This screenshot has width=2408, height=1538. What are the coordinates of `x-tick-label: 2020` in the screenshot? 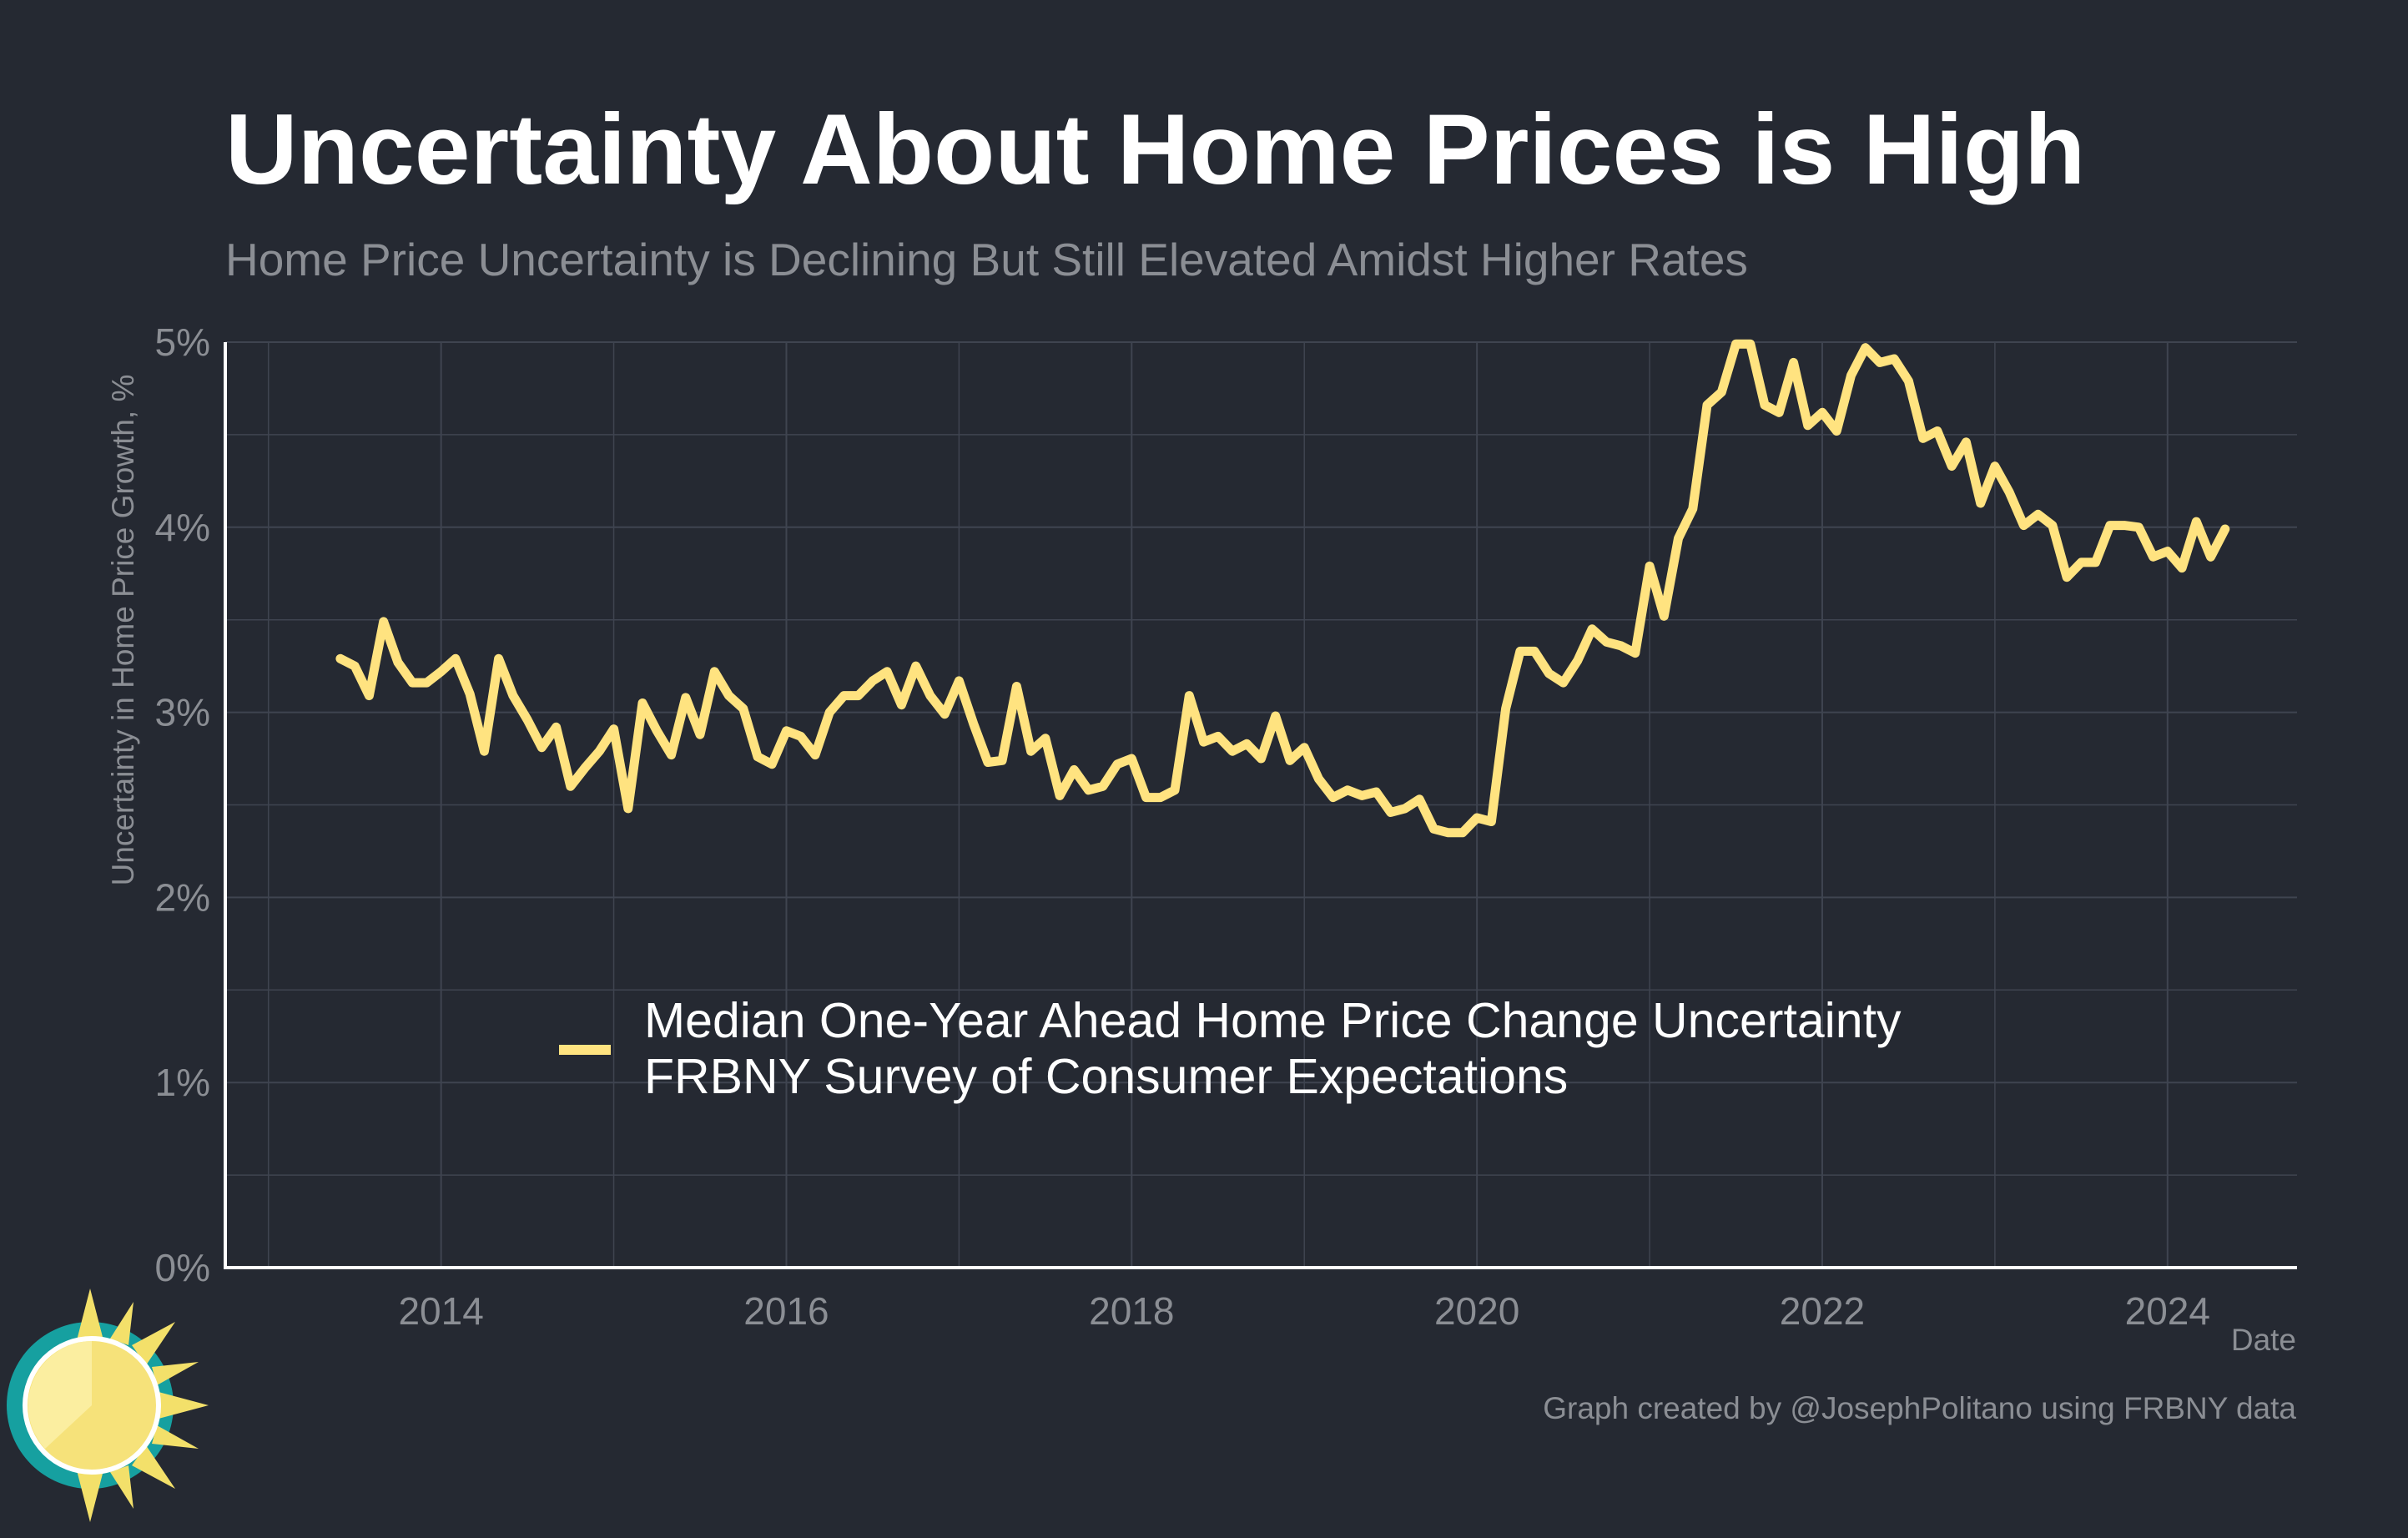 It's located at (1476, 1311).